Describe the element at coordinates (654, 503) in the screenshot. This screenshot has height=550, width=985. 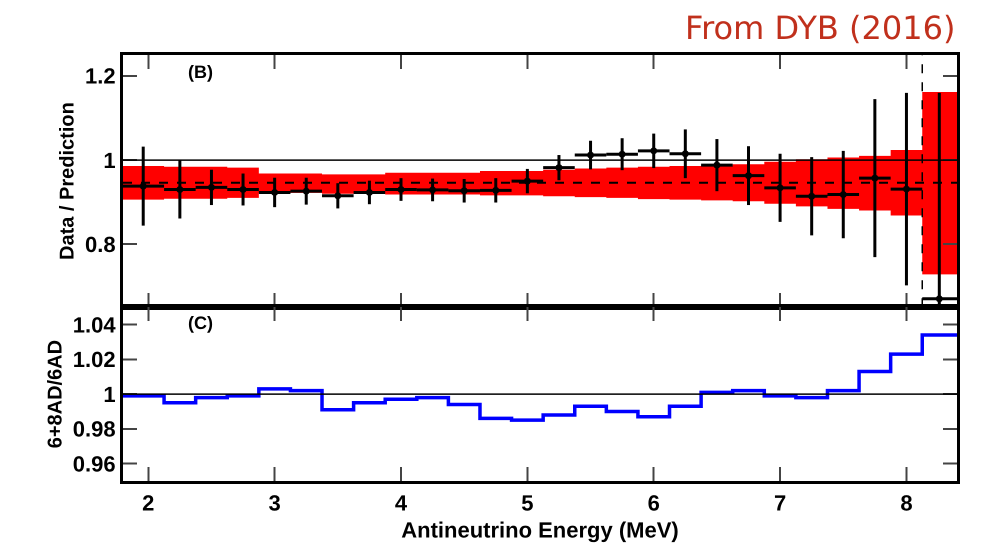
I see `x-tick-label: 6` at that location.